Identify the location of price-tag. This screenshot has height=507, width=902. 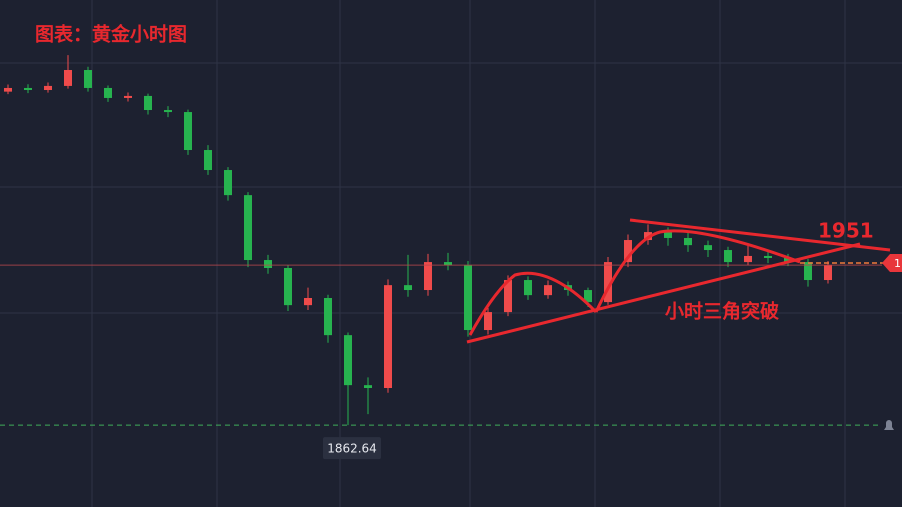
(892, 263).